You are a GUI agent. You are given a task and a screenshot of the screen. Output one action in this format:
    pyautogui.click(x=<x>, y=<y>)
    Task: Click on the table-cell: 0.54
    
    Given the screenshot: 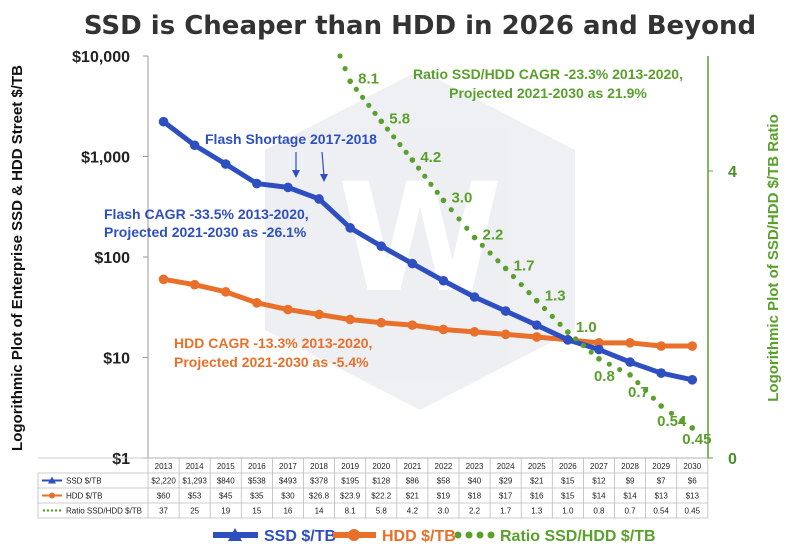 What is the action you would take?
    pyautogui.click(x=661, y=511)
    